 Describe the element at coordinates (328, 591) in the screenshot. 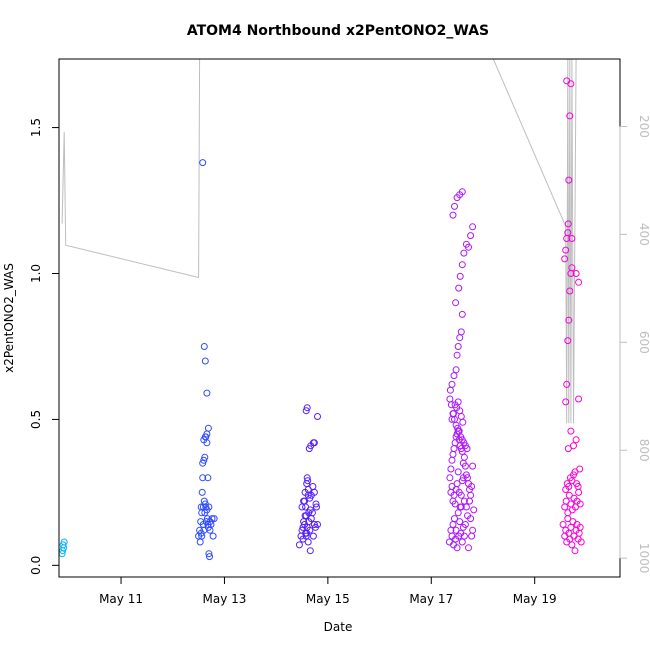

I see `x-axis: May 11 May 13 May 15 May 17 May 19` at that location.